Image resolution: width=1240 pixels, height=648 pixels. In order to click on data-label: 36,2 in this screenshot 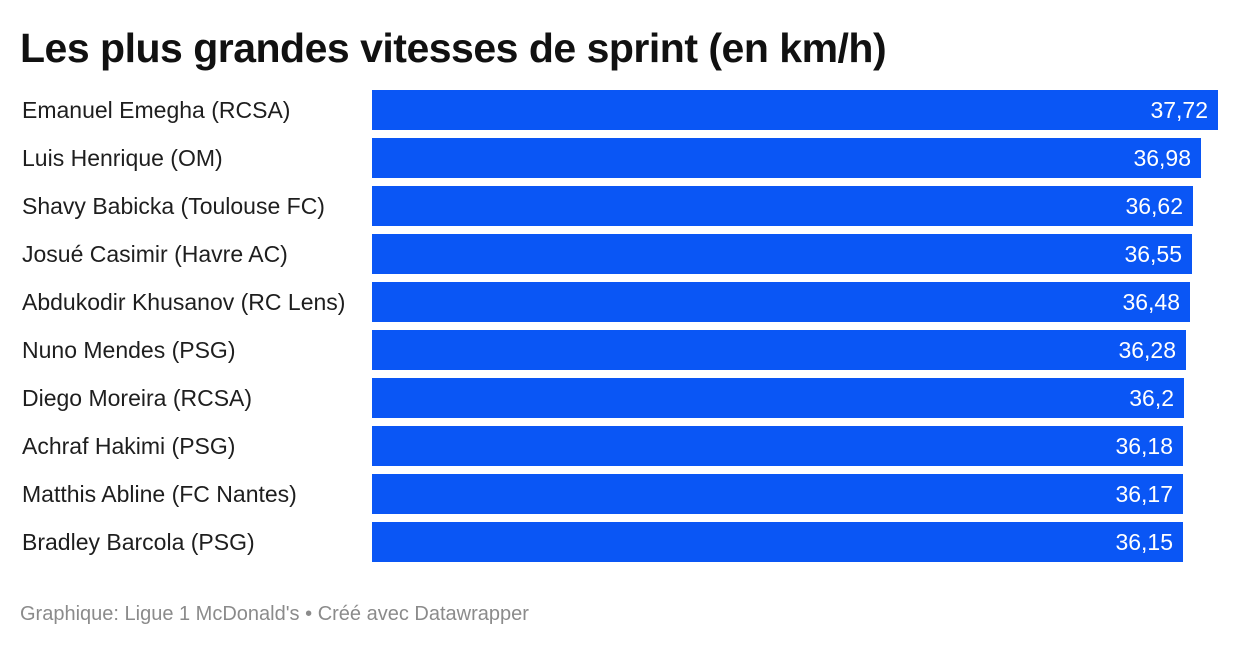, I will do `click(1151, 398)`.